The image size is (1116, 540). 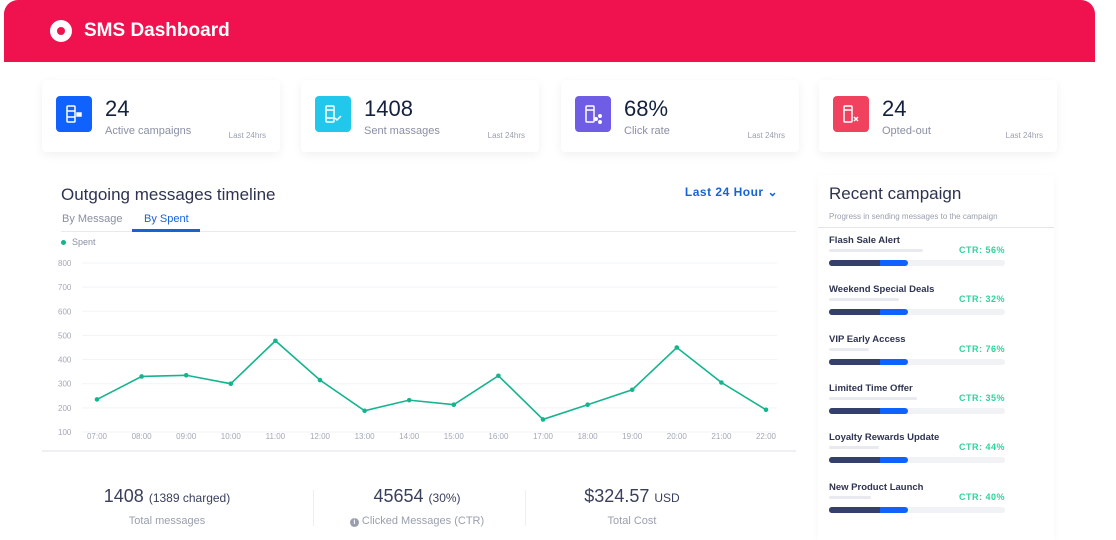 I want to click on chevron-down-icon: ⌄, so click(x=772, y=192).